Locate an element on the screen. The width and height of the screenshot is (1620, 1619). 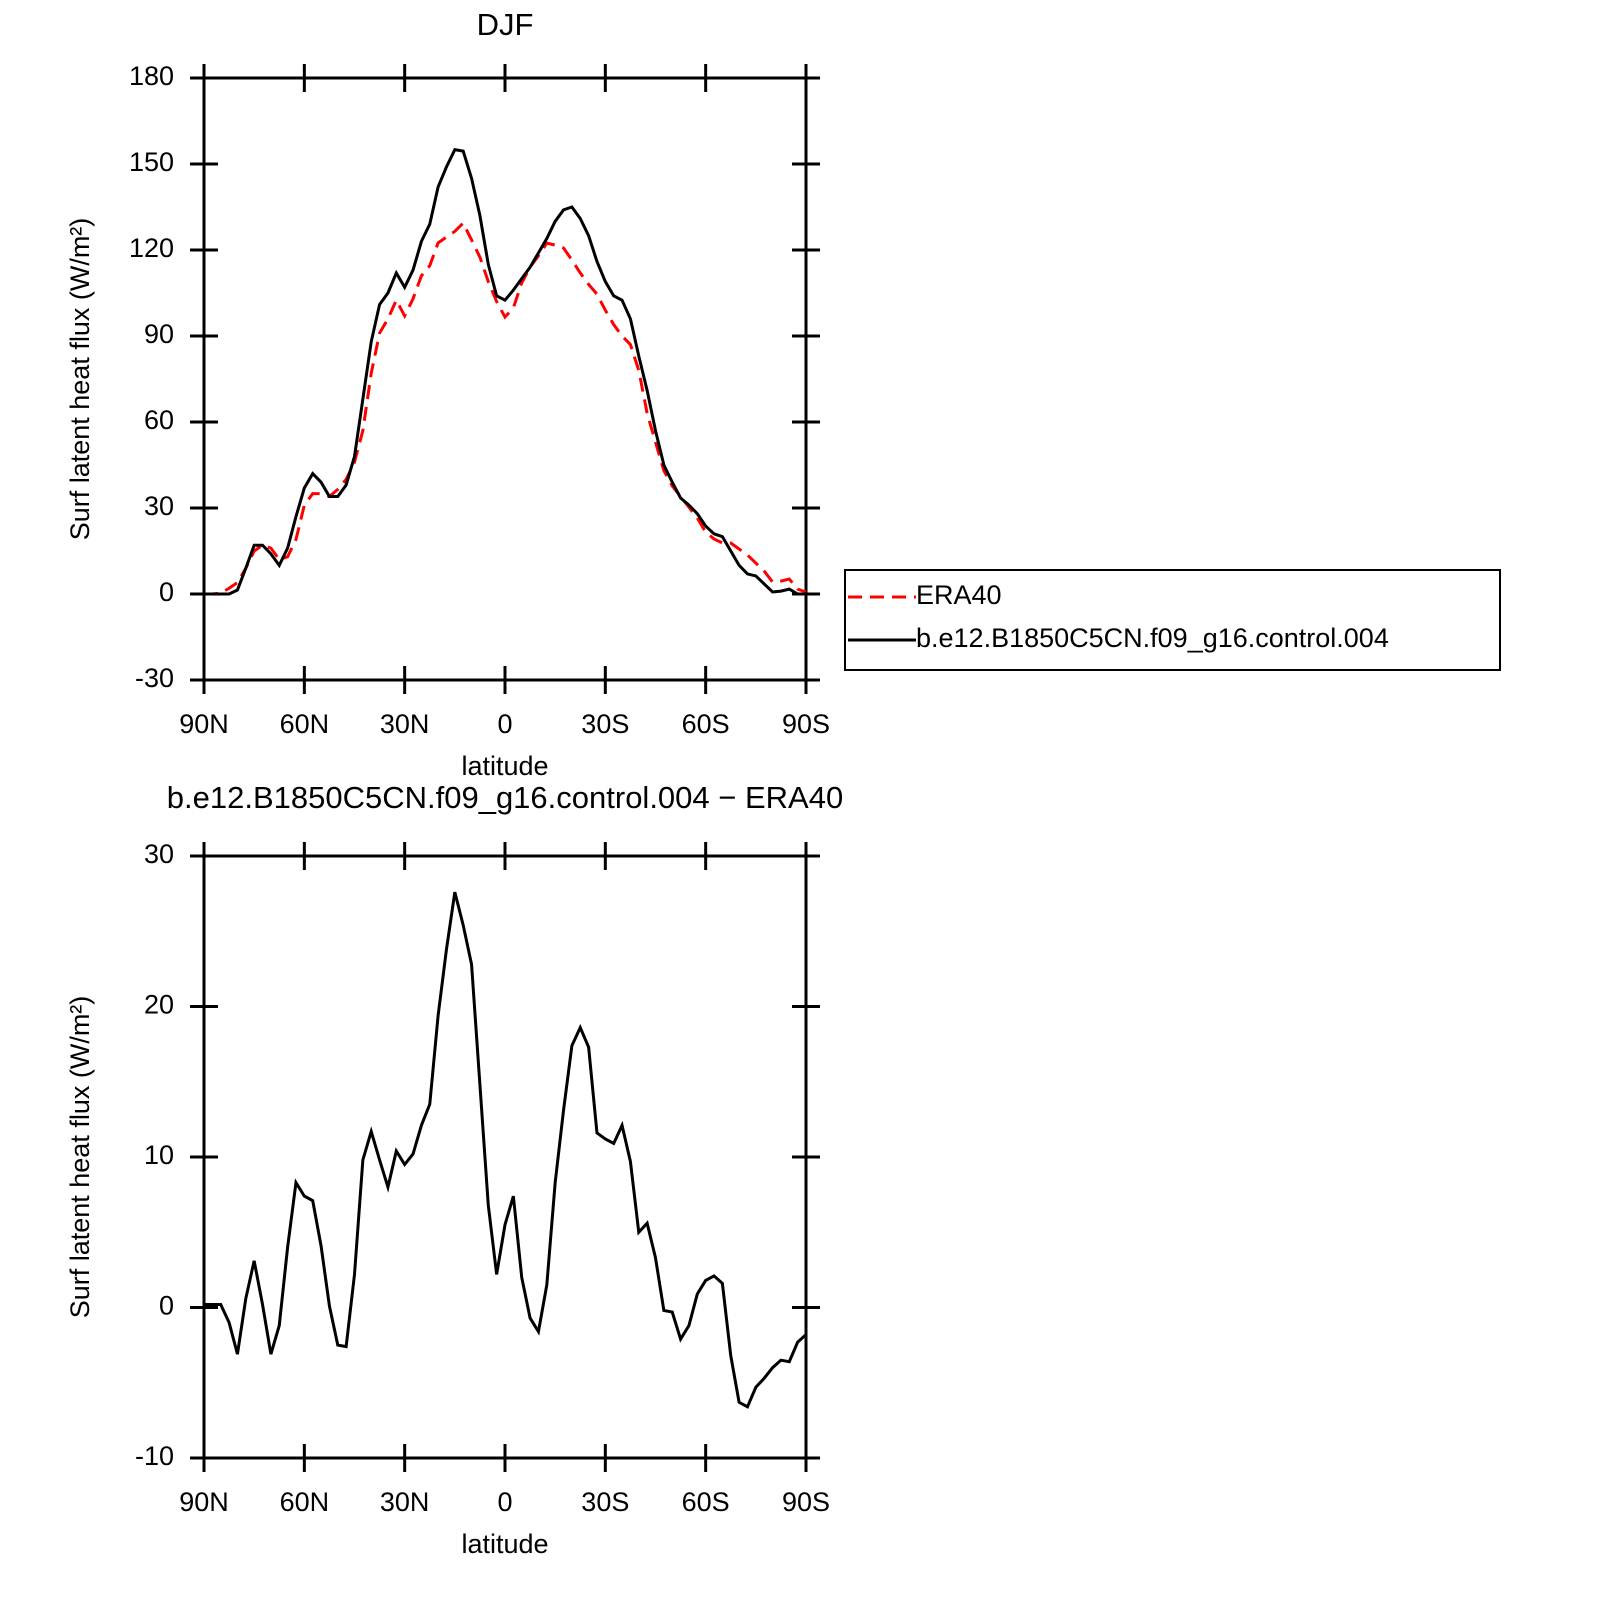
y-tick-label: 60 is located at coordinates (159, 420).